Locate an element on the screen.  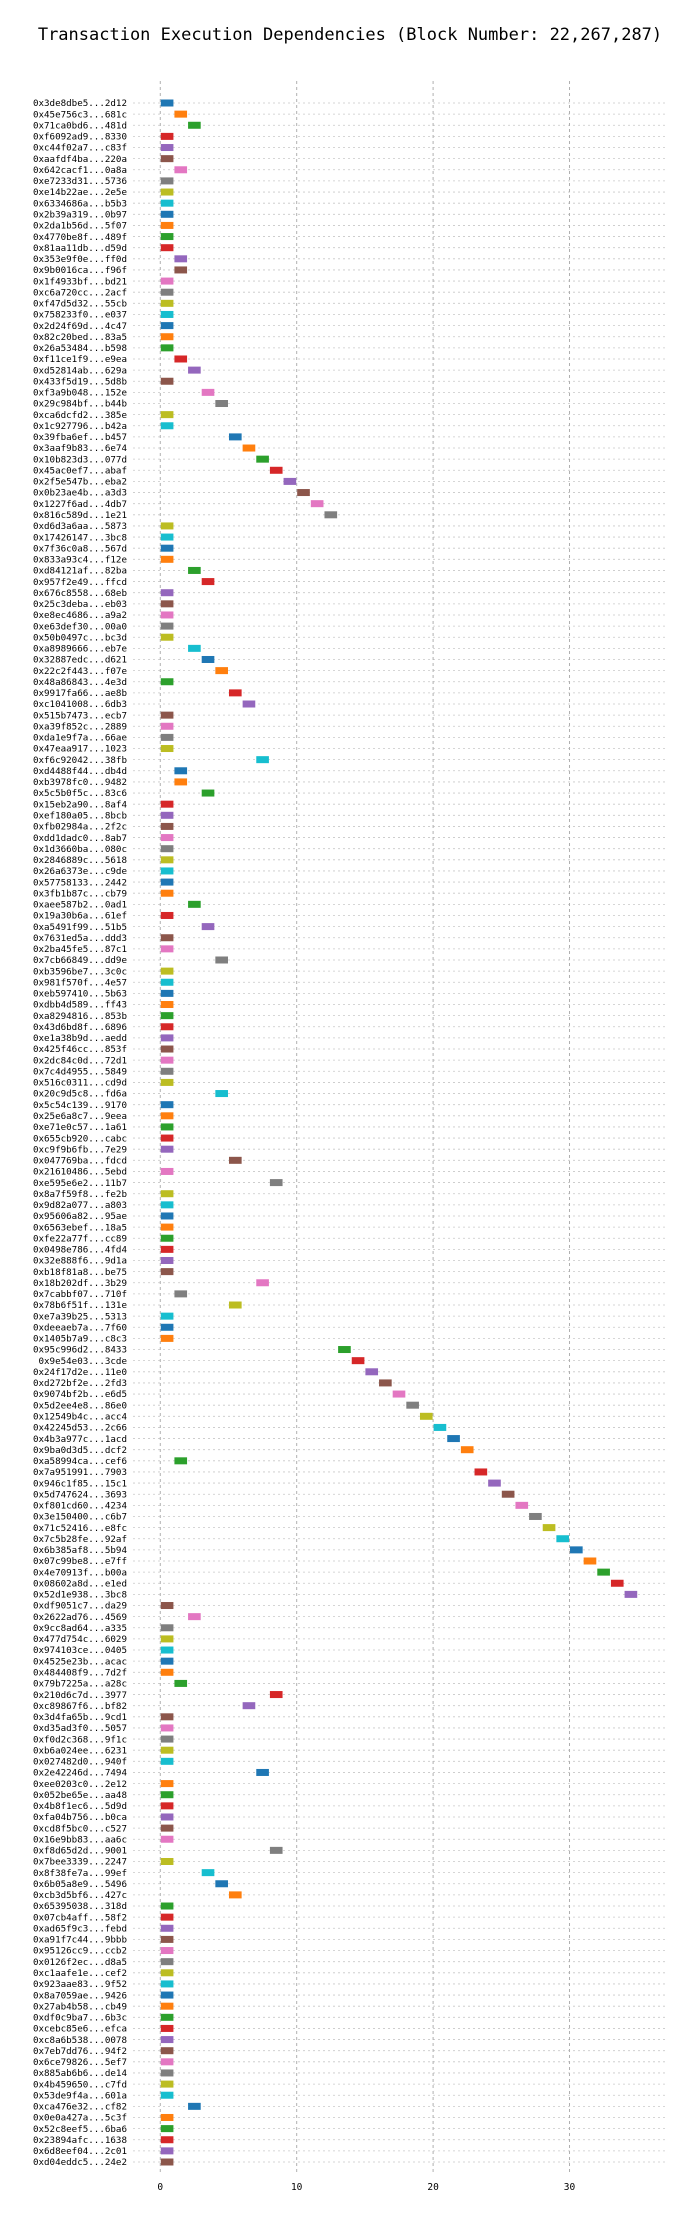
tx-label: 0xb6a024ee...6231 is located at coordinates (80, 1750).